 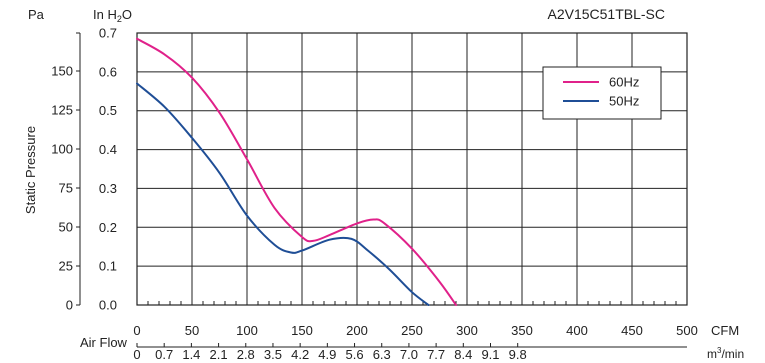 I want to click on inh2o-tick-label: 0.0, so click(x=108, y=305).